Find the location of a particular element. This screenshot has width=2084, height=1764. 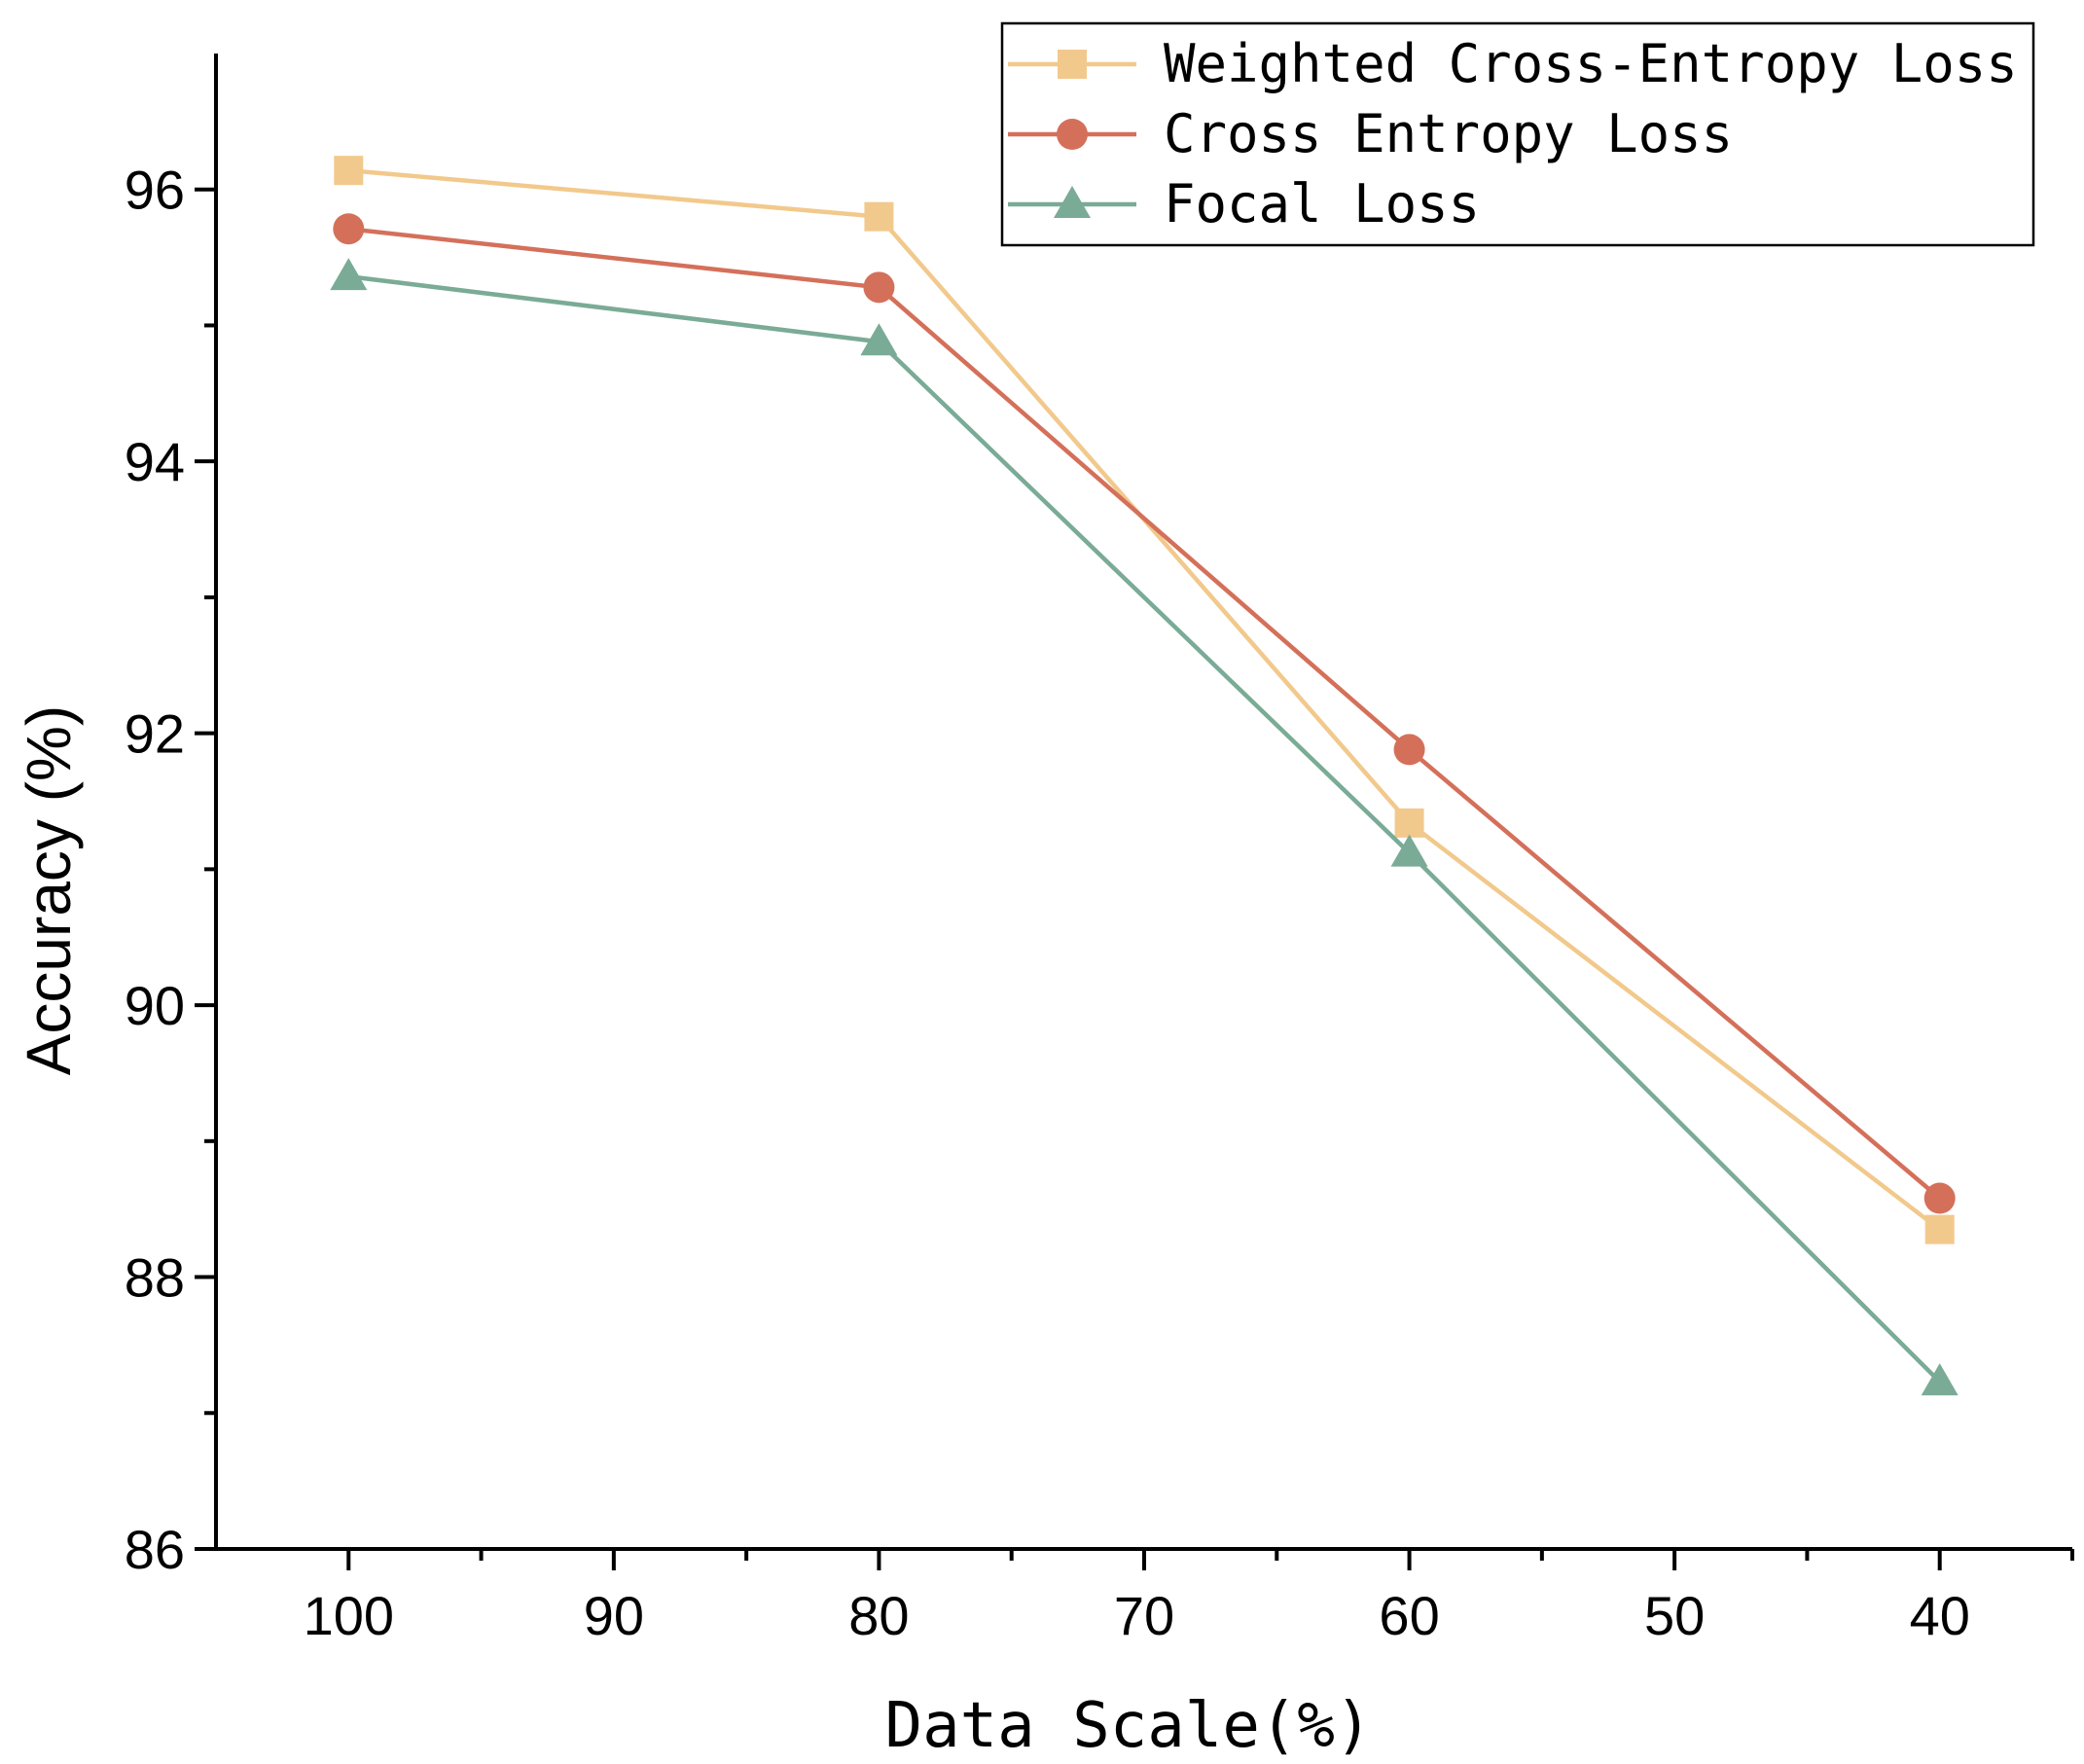

legend-item: Weighted Cross-Entropy Loss is located at coordinates (1513, 63).